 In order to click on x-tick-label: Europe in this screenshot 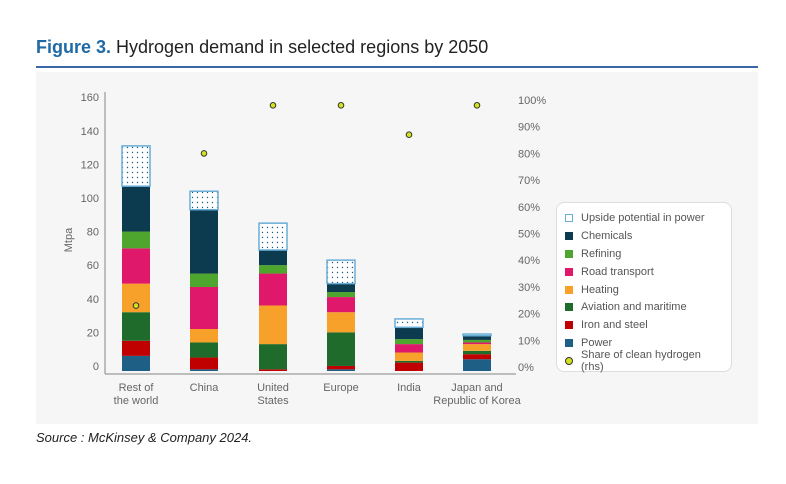, I will do `click(340, 388)`.